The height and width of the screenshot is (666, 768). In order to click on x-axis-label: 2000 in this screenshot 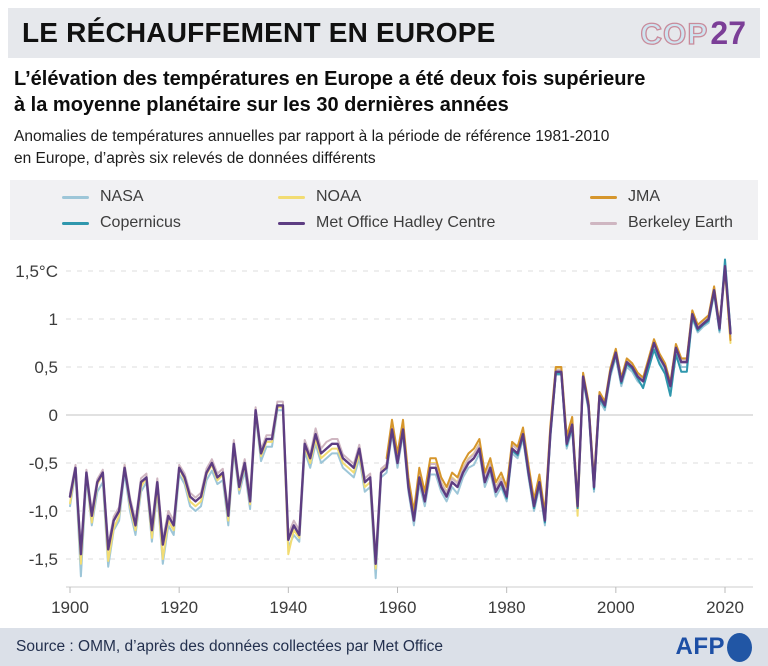, I will do `click(616, 607)`.